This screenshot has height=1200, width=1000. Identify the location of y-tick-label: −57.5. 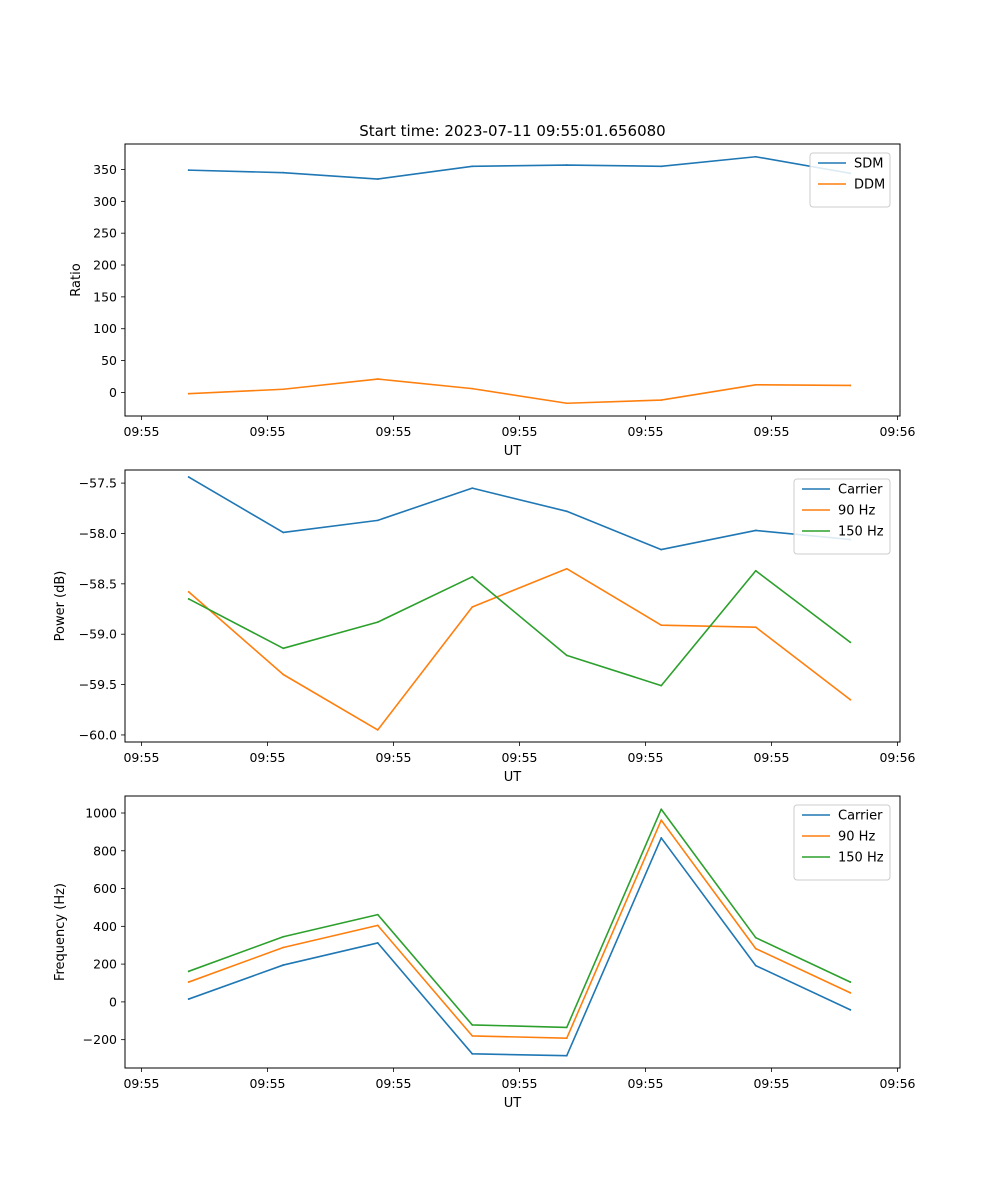
(98, 483).